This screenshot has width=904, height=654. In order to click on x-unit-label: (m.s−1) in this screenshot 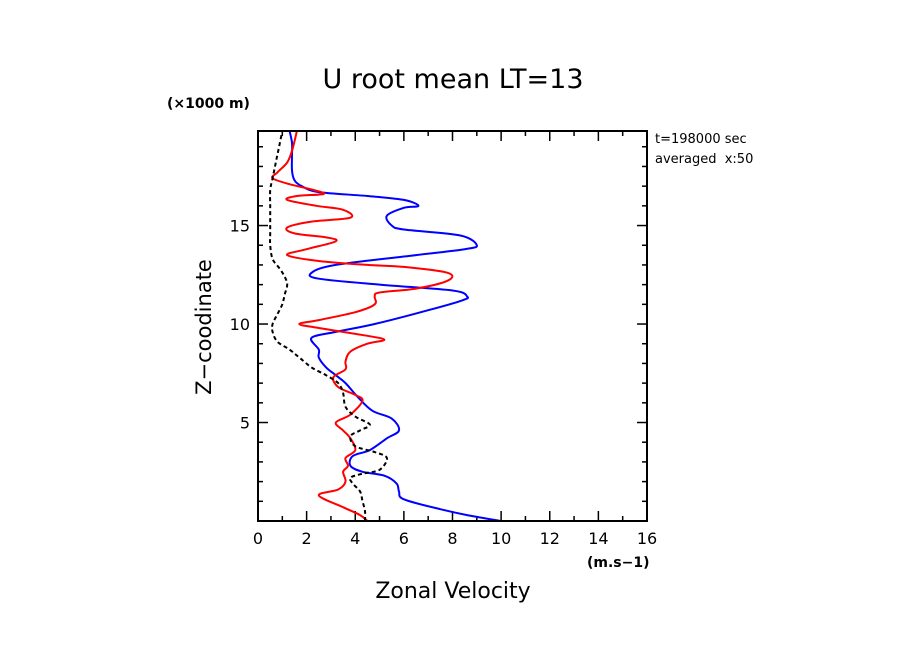, I will do `click(618, 563)`.